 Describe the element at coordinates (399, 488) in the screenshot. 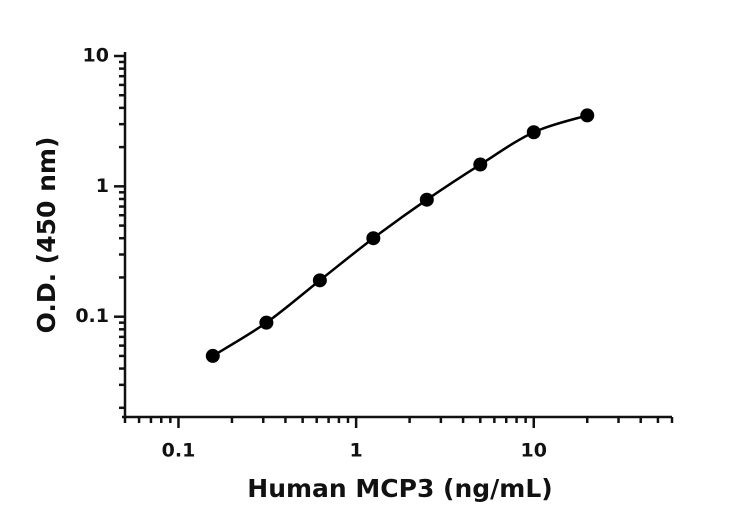

I see `x-axis-title: Human MCP3 (ng/mL)` at that location.